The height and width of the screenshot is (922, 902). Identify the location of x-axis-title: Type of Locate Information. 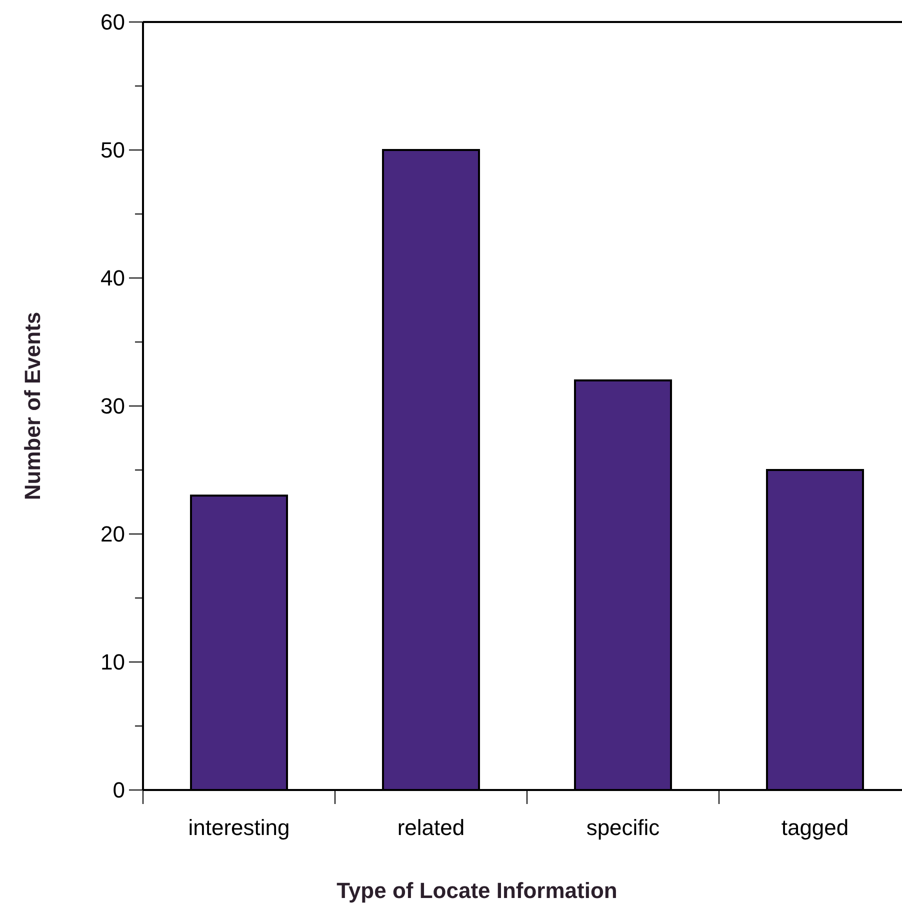
(477, 890).